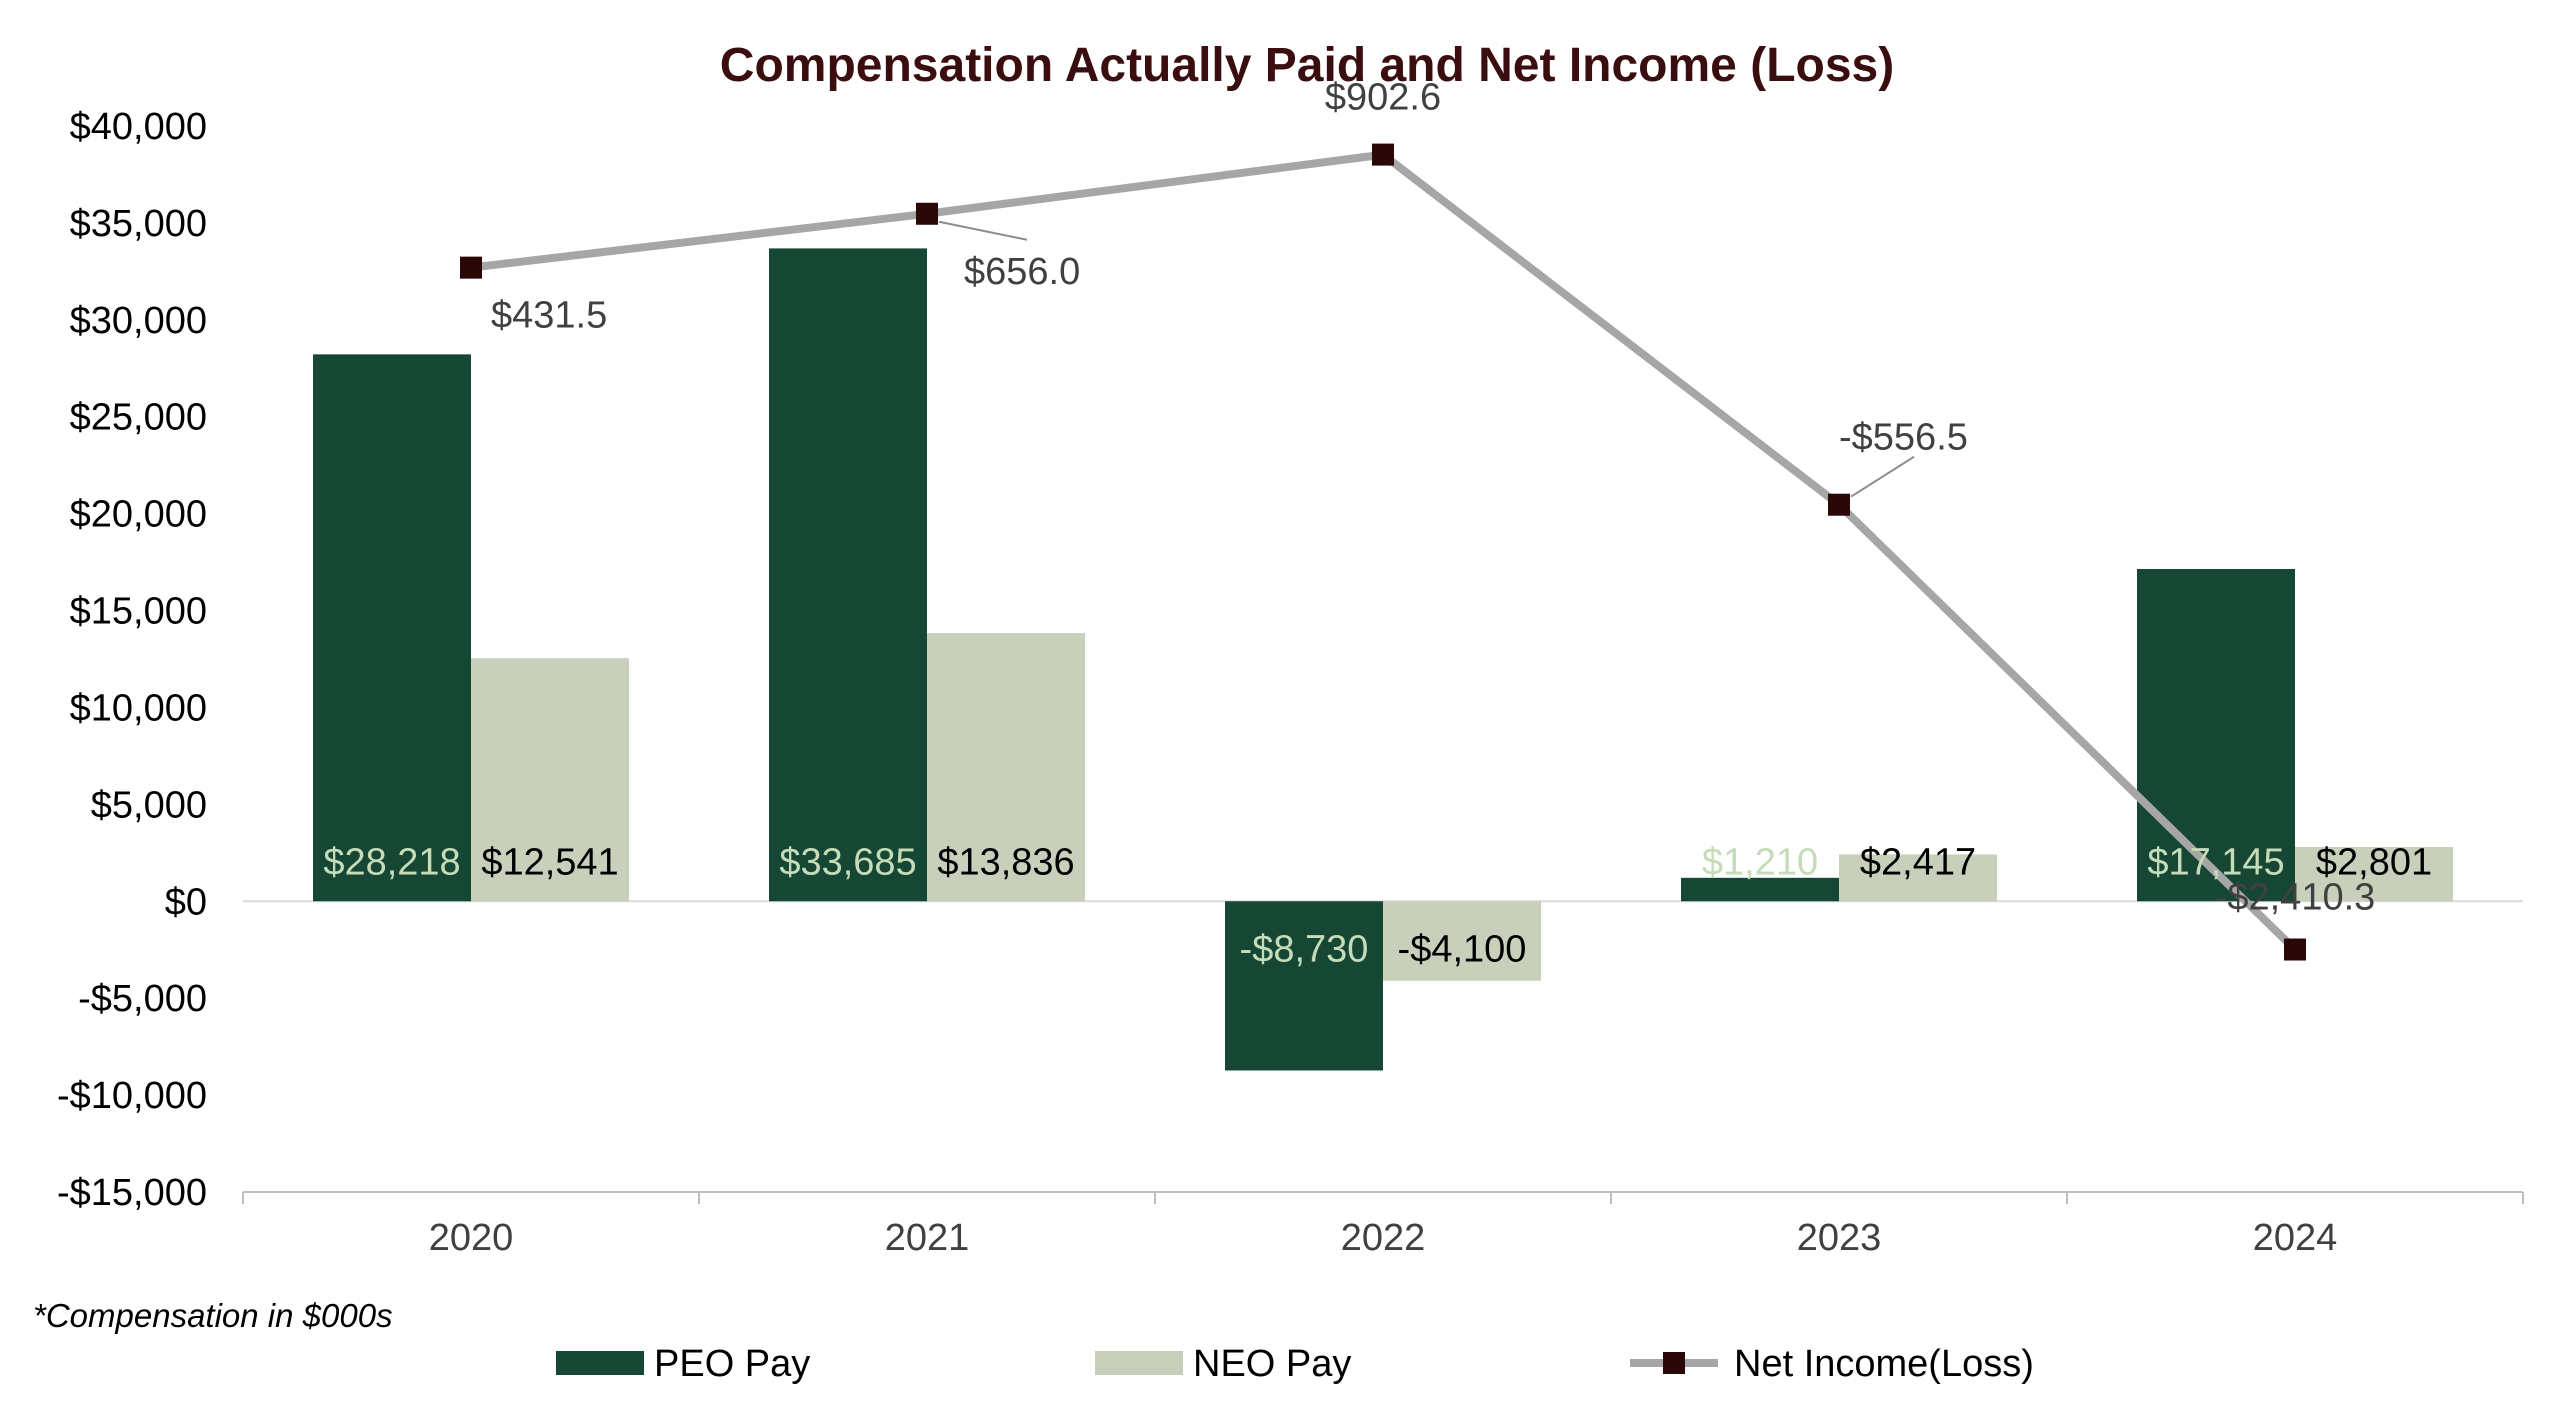 The image size is (2558, 1426). I want to click on y-tick-label: -$15,000, so click(132, 1193).